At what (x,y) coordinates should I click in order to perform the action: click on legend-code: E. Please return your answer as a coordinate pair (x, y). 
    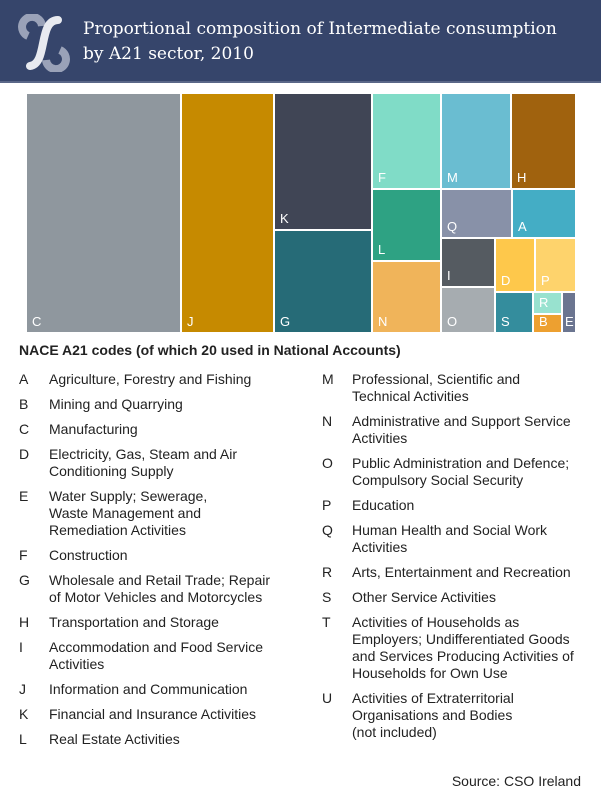
    Looking at the image, I should click on (24, 496).